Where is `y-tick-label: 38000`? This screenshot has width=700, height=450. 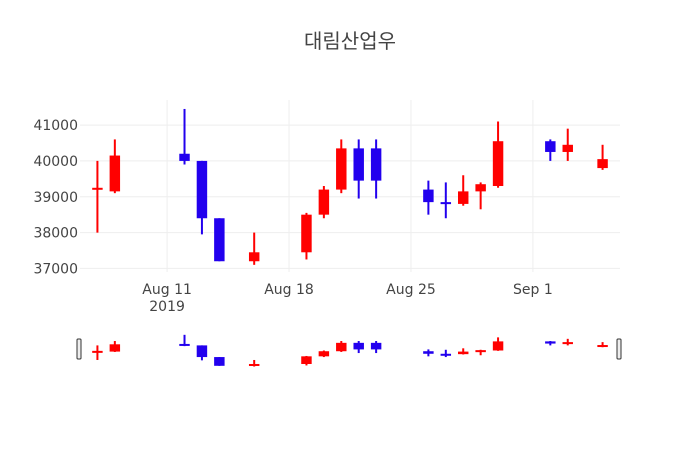 y-tick-label: 38000 is located at coordinates (55, 234).